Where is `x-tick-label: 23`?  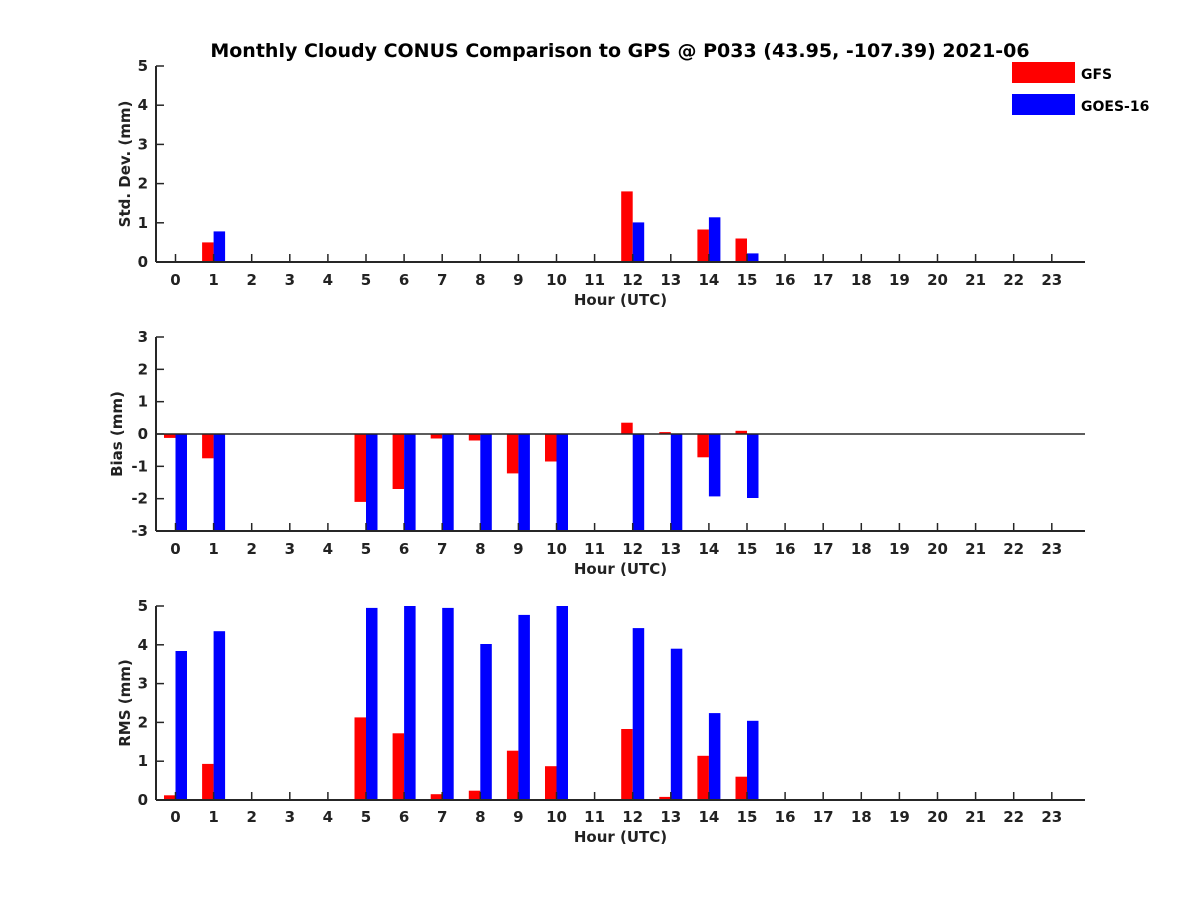
x-tick-label: 23 is located at coordinates (1051, 280).